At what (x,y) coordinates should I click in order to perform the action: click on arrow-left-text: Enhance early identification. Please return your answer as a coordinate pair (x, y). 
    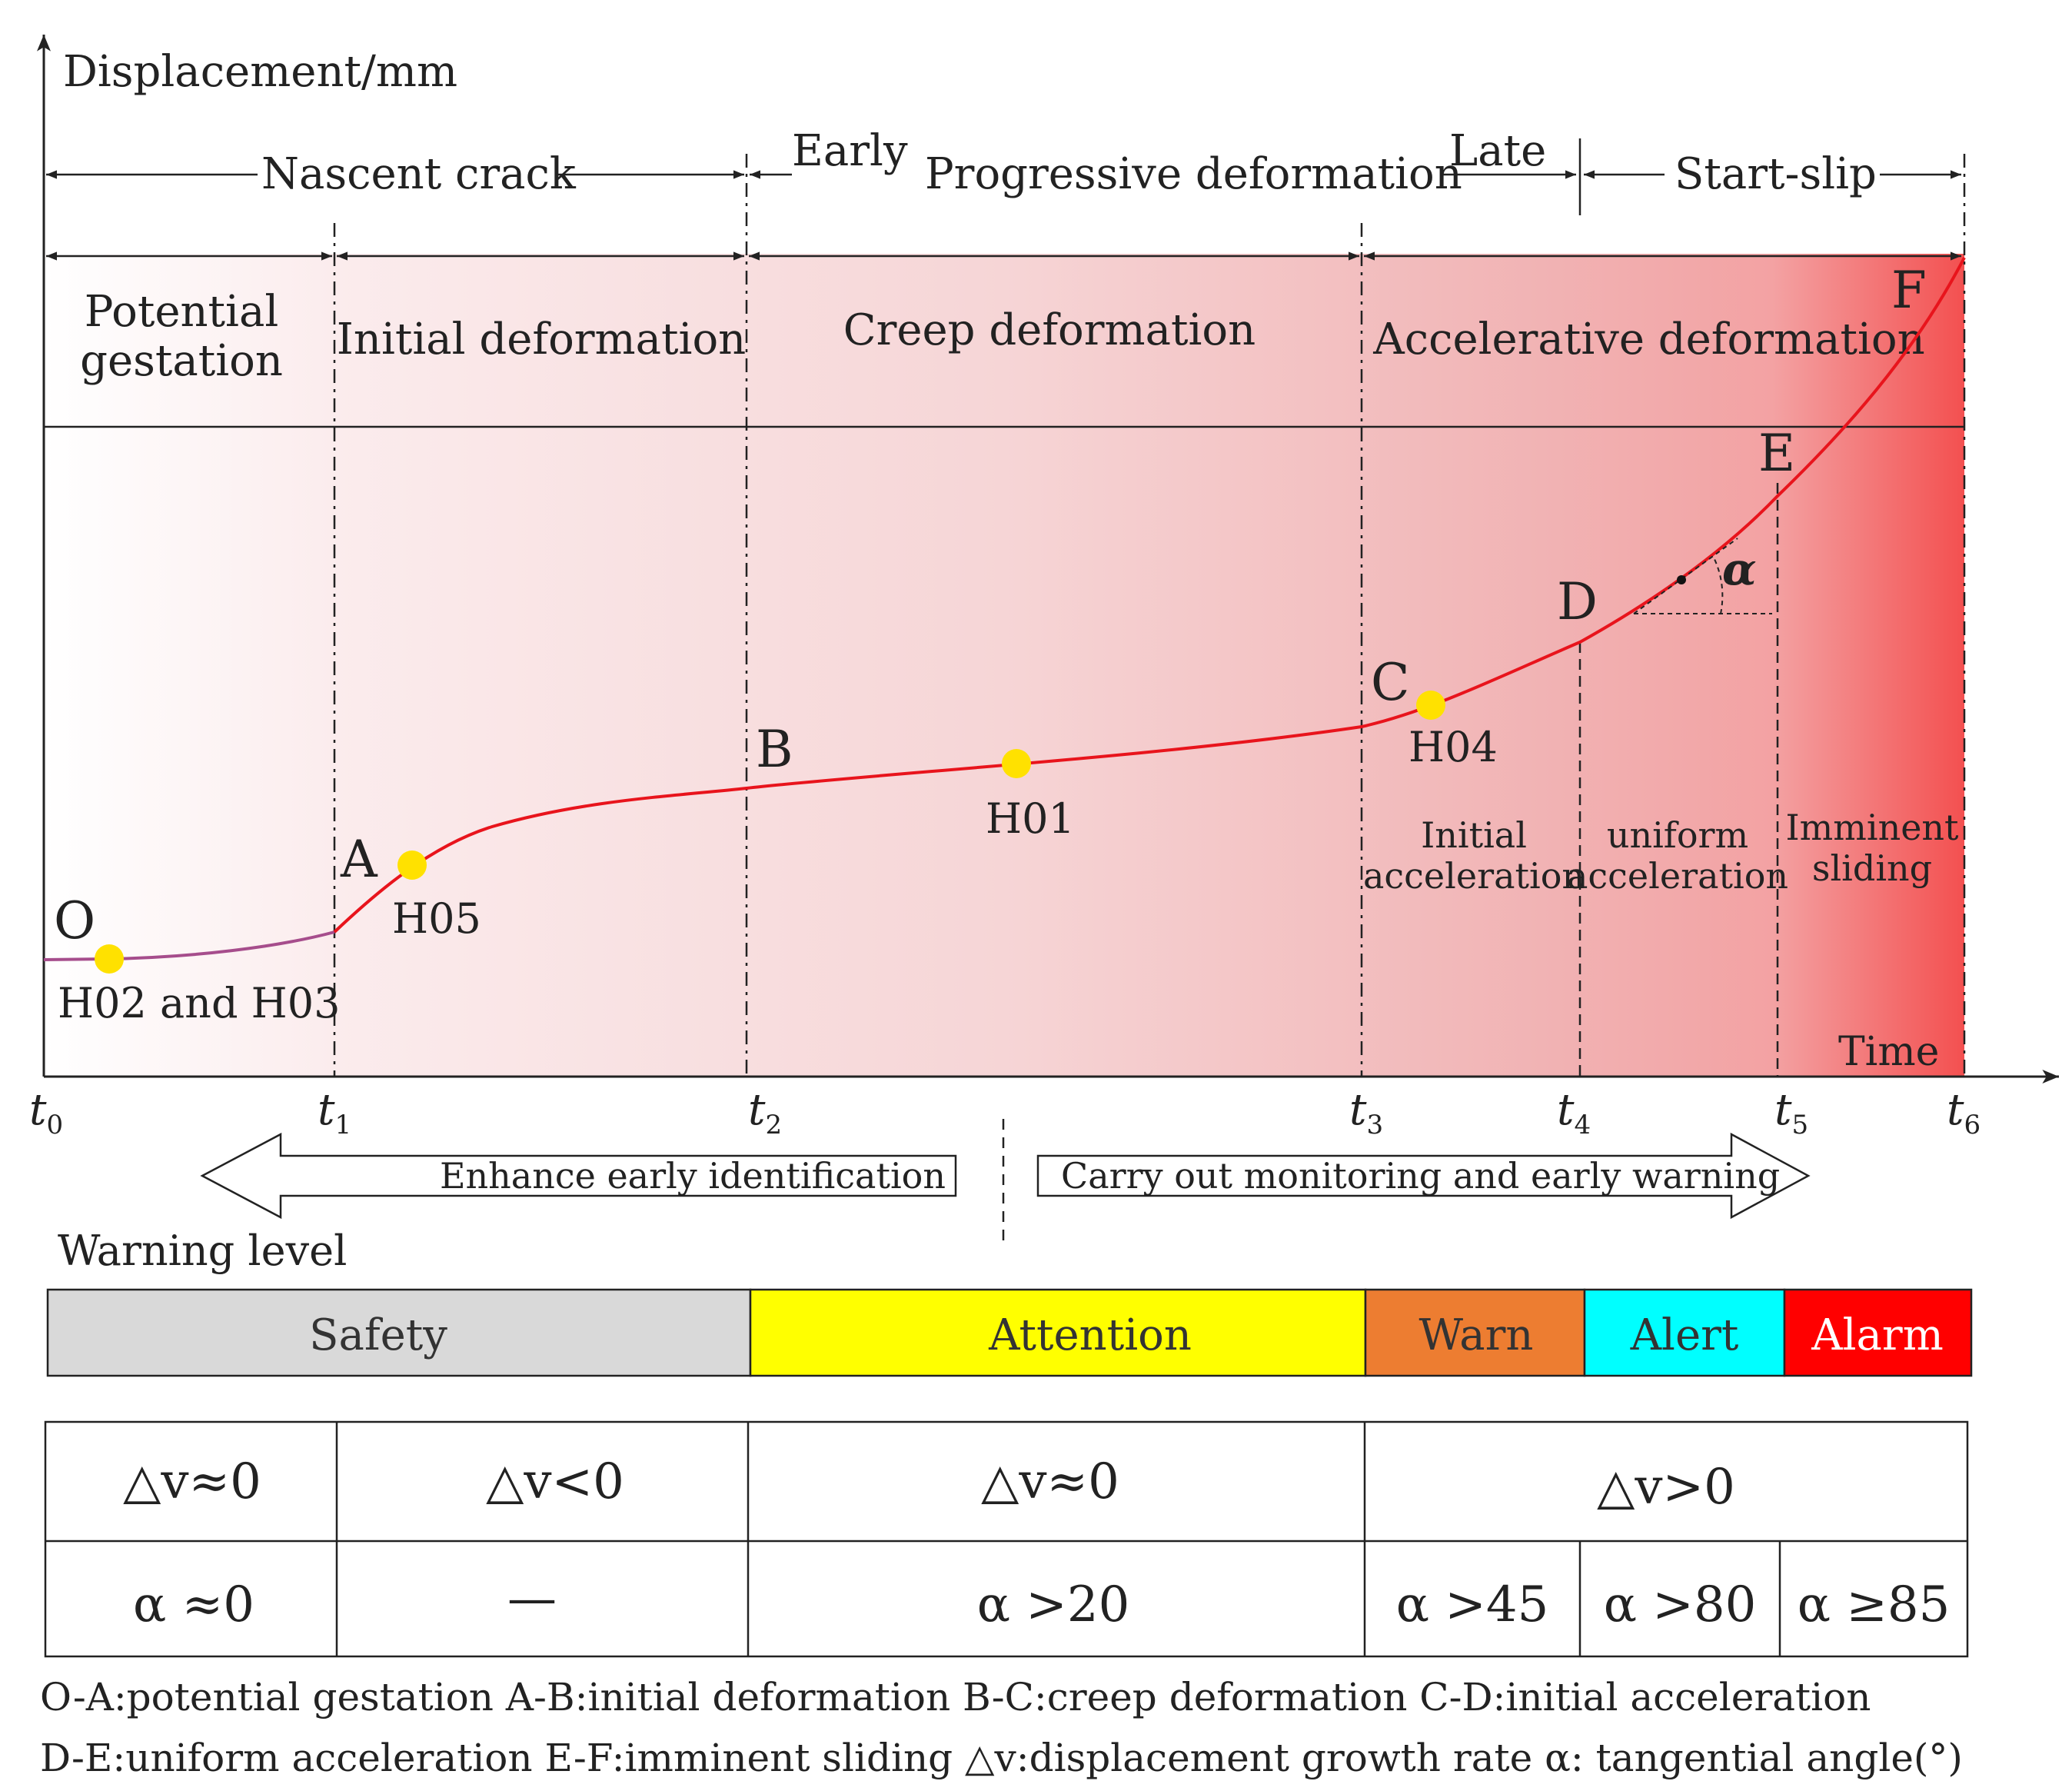
    Looking at the image, I should click on (693, 1176).